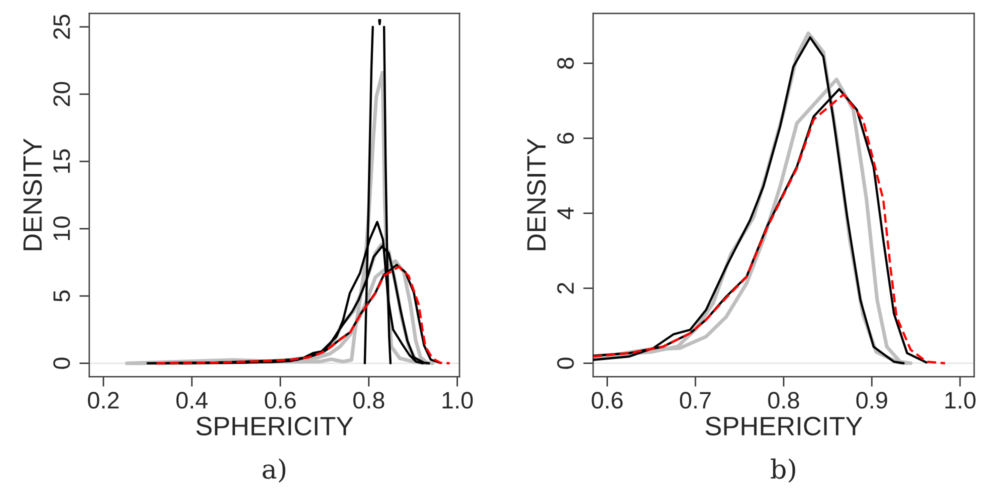 This screenshot has width=982, height=497. I want to click on y-tick-label: 2, so click(565, 288).